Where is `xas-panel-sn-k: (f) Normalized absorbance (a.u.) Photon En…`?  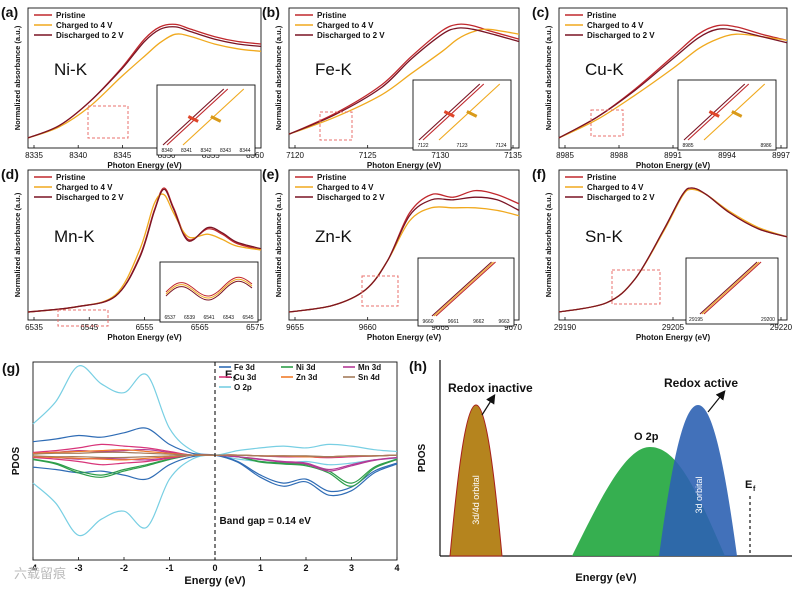 xas-panel-sn-k: (f) Normalized absorbance (a.u.) Photon En… is located at coordinates (662, 254).